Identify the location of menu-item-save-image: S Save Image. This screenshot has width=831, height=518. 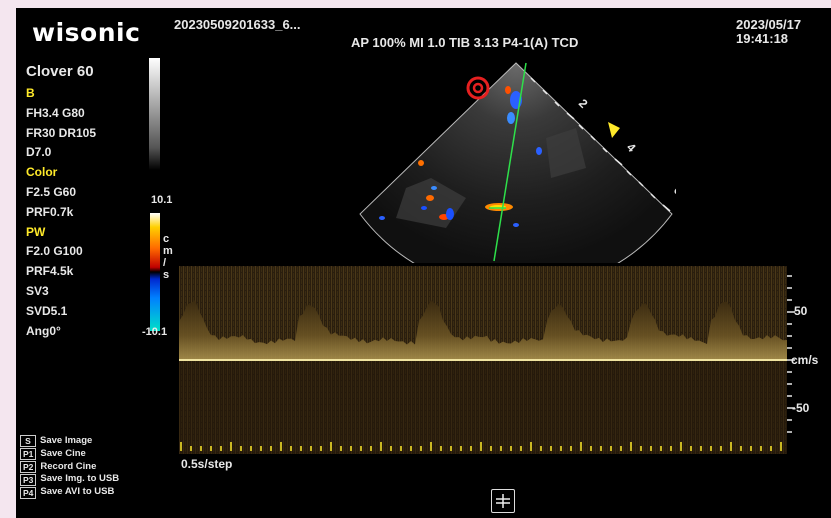
(69, 441).